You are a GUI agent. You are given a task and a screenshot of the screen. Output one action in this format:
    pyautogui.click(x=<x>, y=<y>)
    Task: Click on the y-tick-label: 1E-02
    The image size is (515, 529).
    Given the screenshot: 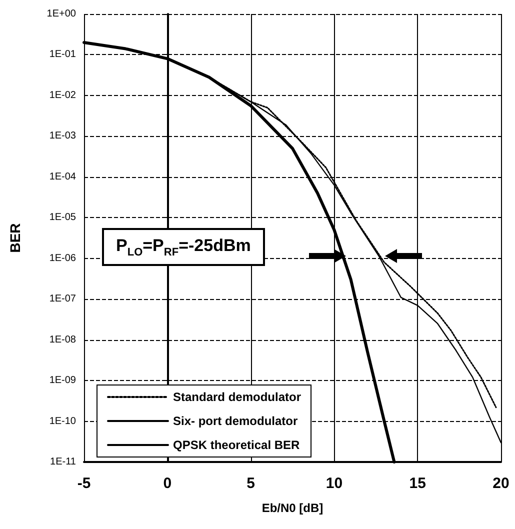 What is the action you would take?
    pyautogui.click(x=62, y=95)
    